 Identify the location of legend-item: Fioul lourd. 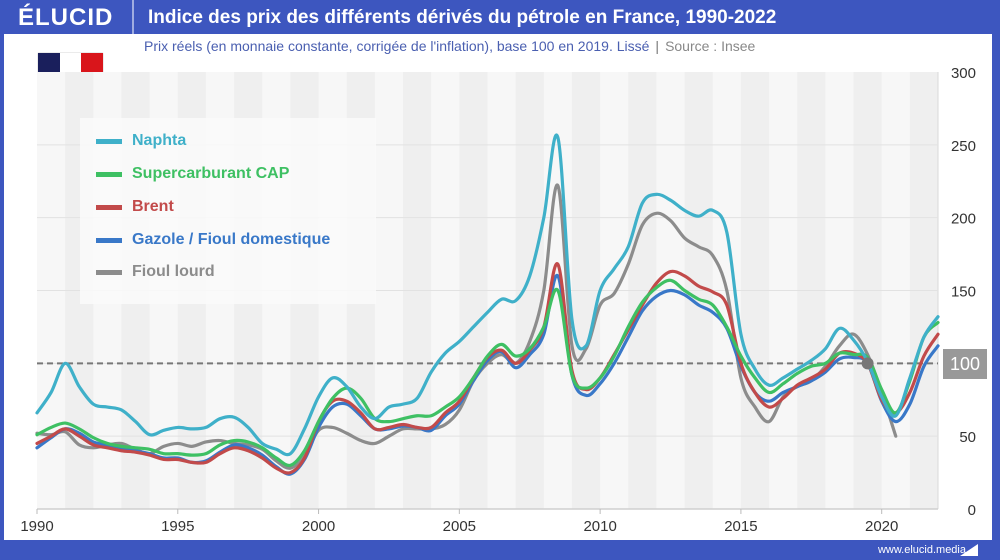
(155, 272).